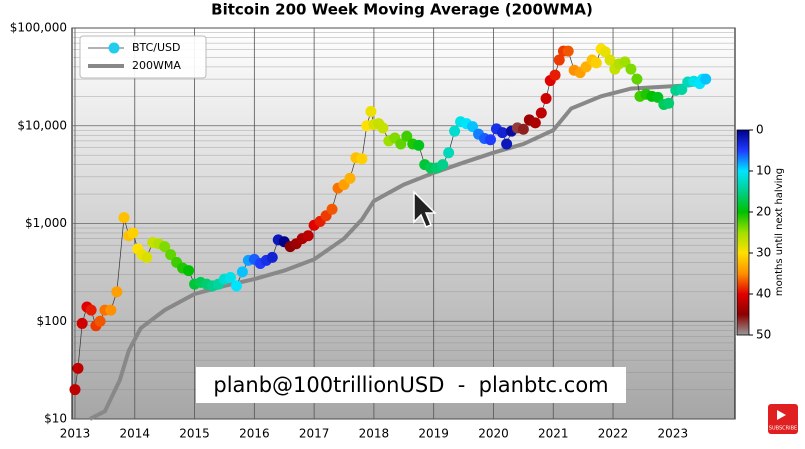 The height and width of the screenshot is (449, 805). What do you see at coordinates (156, 65) in the screenshot?
I see `legend-label: 200WMA` at bounding box center [156, 65].